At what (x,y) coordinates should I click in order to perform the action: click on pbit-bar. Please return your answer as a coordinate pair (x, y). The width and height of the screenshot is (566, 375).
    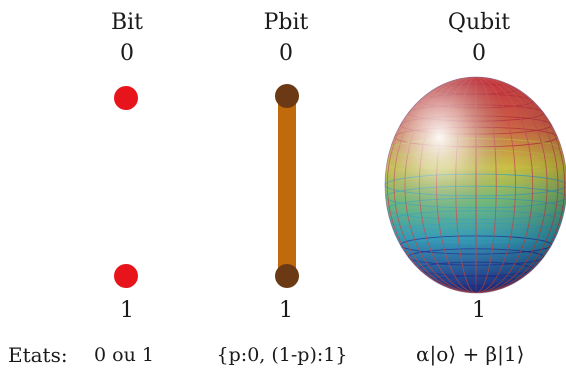
    Looking at the image, I should click on (287, 186).